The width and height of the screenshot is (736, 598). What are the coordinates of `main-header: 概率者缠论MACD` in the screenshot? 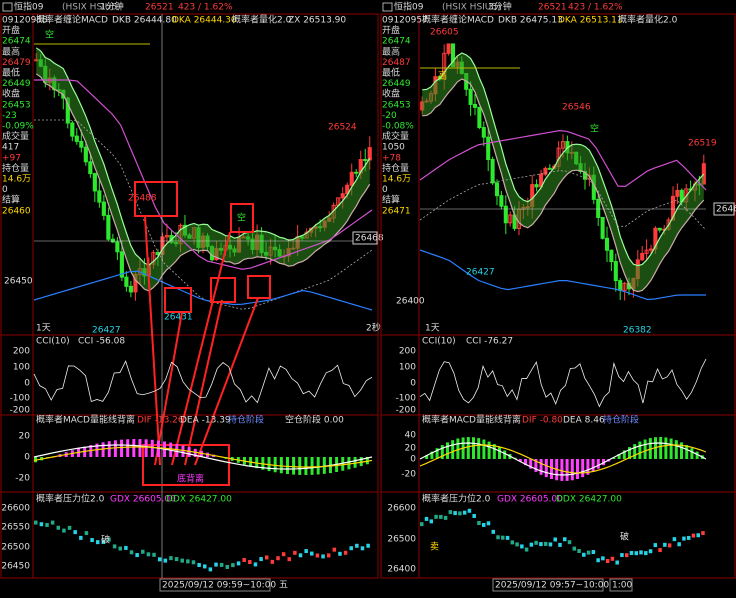 It's located at (458, 20).